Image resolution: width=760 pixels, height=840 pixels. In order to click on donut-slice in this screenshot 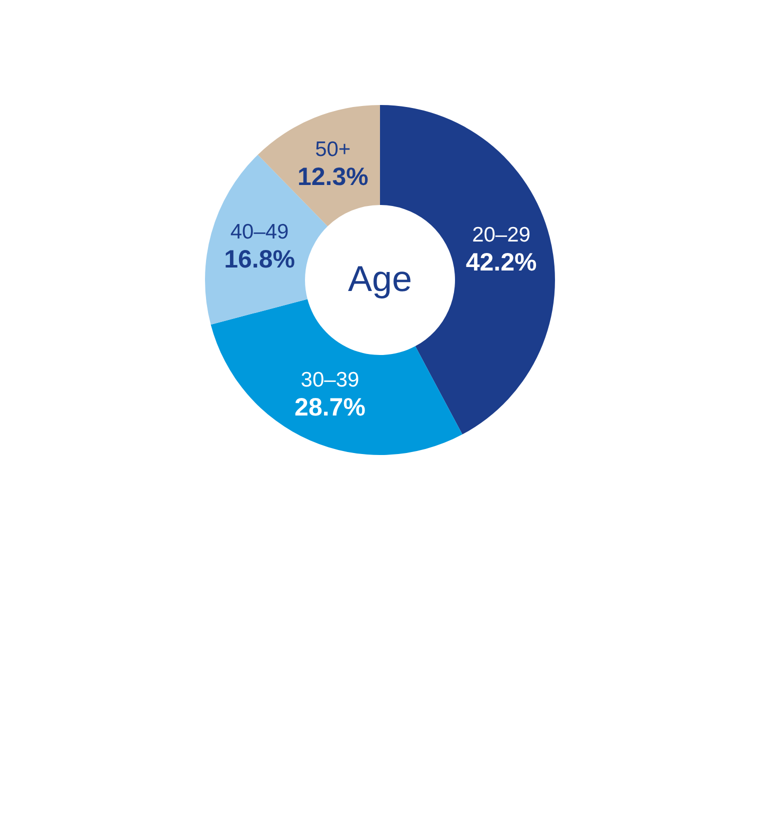, I will do `click(336, 377)`.